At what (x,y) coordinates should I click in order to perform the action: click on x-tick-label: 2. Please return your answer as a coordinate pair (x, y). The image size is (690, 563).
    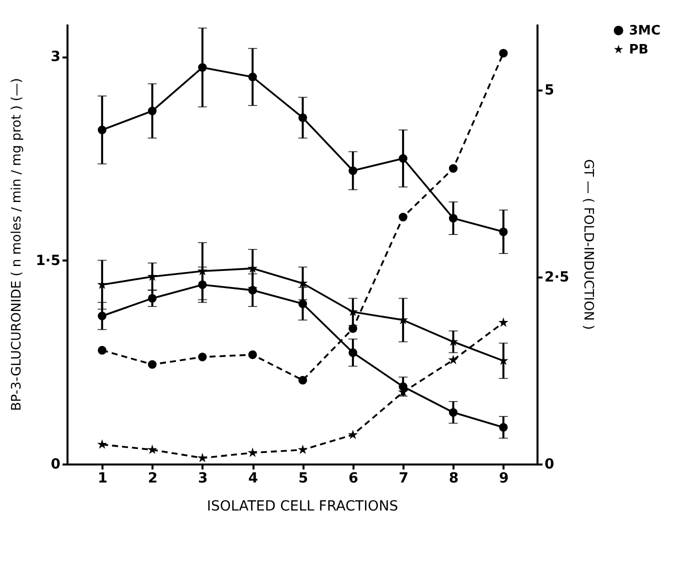
    Looking at the image, I should click on (153, 478).